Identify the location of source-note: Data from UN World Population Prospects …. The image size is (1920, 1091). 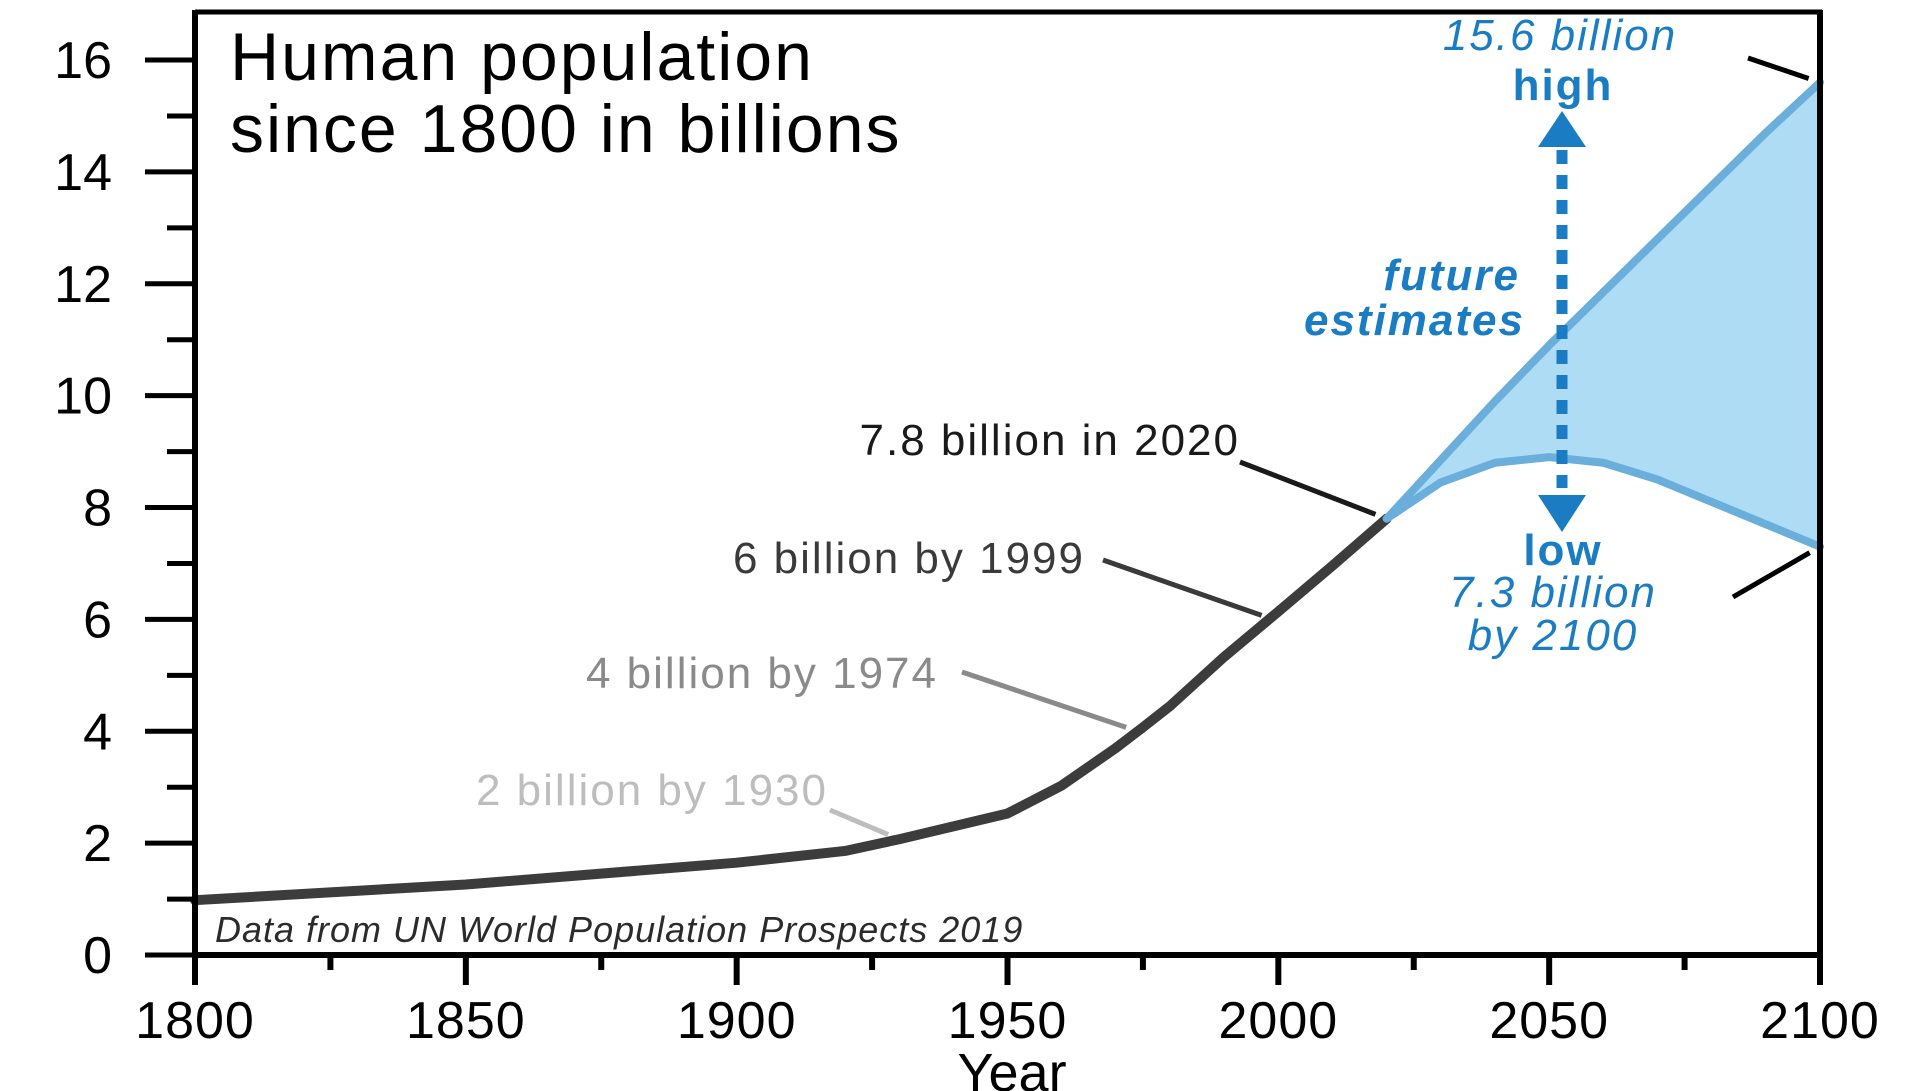
(619, 929).